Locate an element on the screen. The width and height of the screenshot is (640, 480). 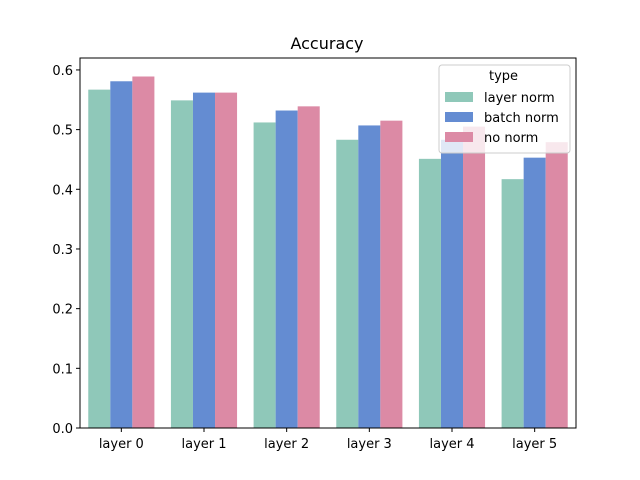
legend-swatch-no-norm is located at coordinates (459, 137).